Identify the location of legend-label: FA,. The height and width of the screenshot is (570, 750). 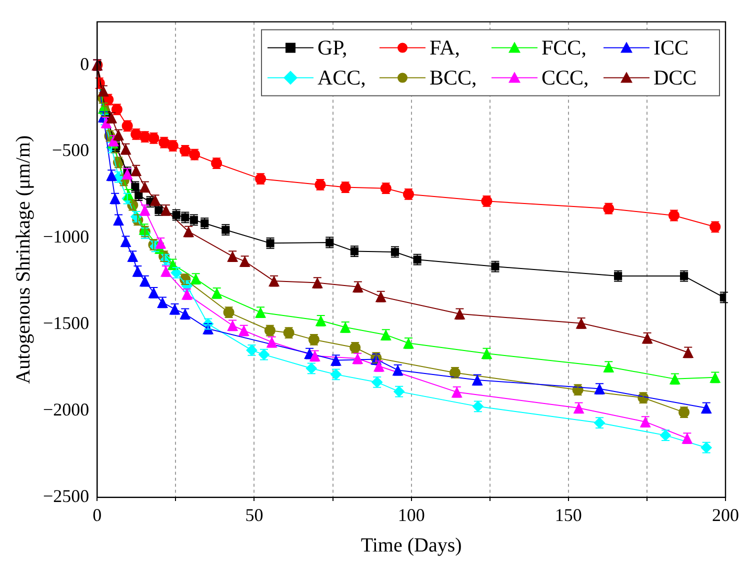
(445, 47).